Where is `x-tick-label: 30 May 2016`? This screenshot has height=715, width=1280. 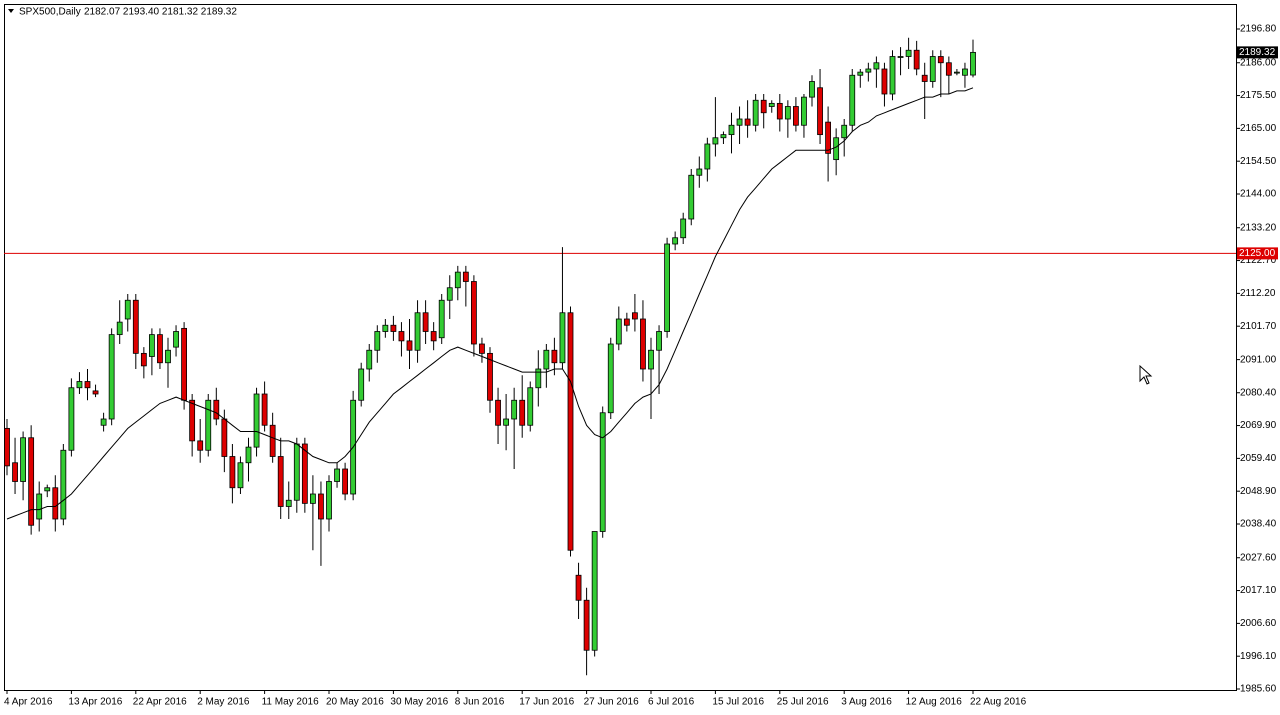
x-tick-label: 30 May 2016 is located at coordinates (419, 702).